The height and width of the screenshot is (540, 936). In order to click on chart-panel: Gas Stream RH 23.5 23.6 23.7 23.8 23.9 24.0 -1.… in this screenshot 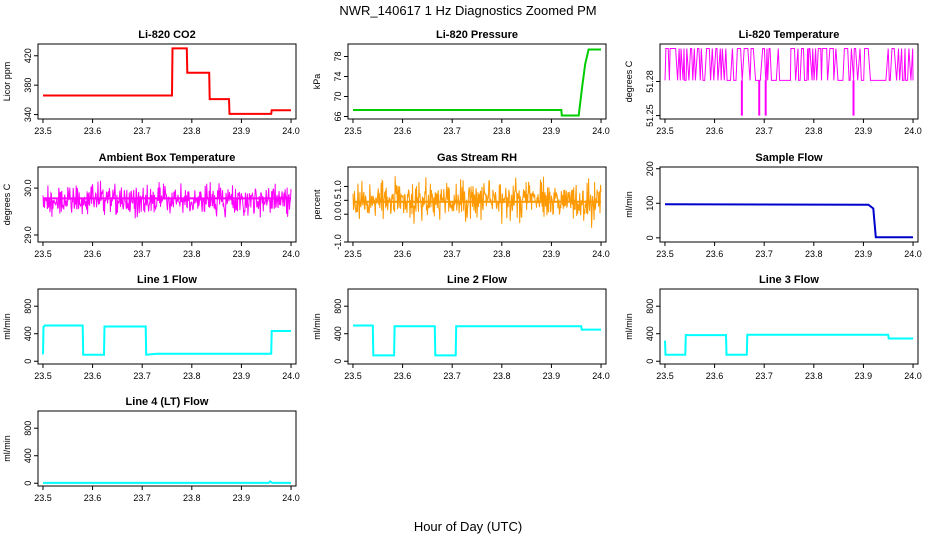, I will do `click(461, 205)`.